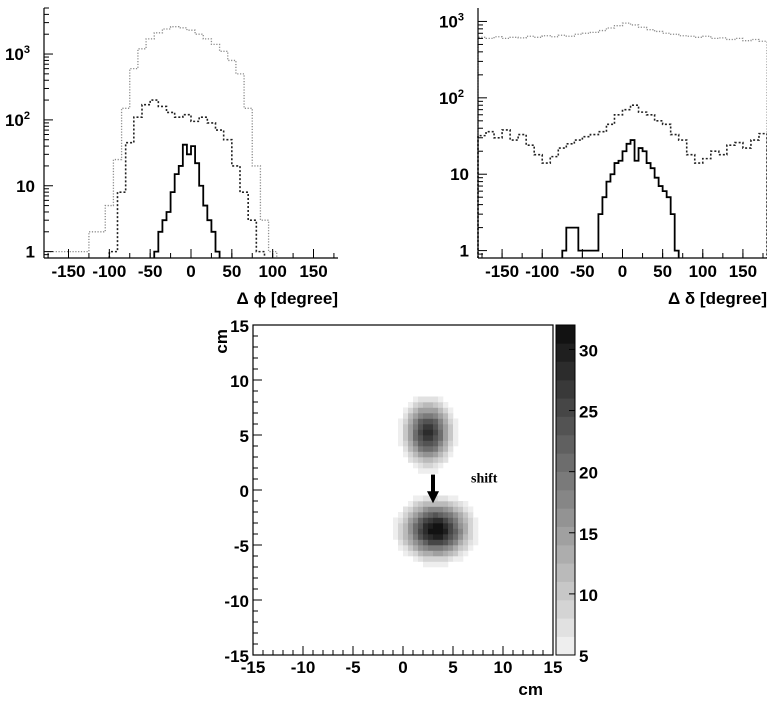 The image size is (767, 702). What do you see at coordinates (231, 271) in the screenshot?
I see `phi-x-tick-label: 50` at bounding box center [231, 271].